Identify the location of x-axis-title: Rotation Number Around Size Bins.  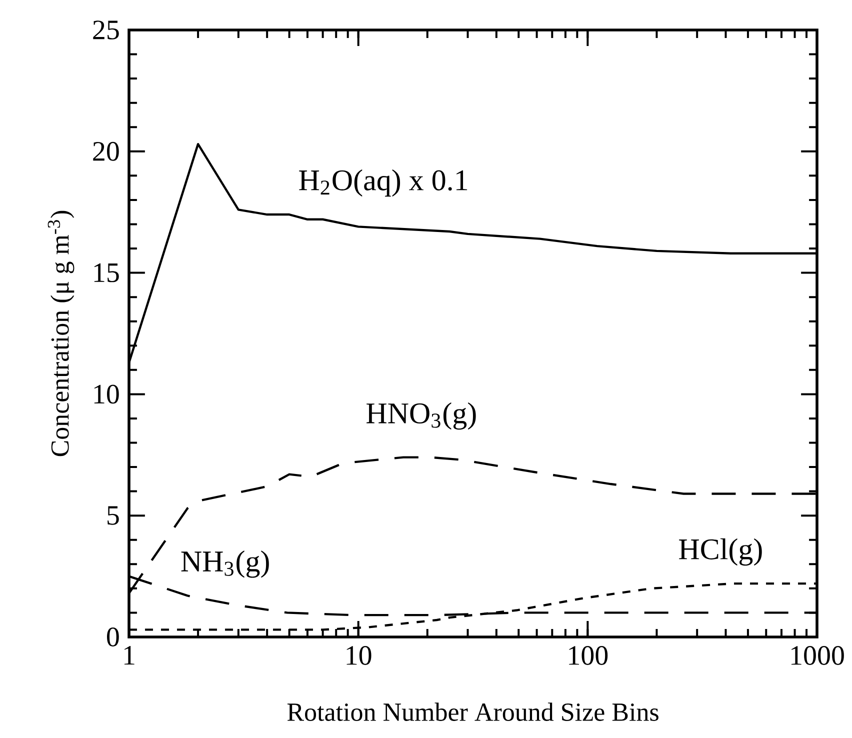
(472, 711).